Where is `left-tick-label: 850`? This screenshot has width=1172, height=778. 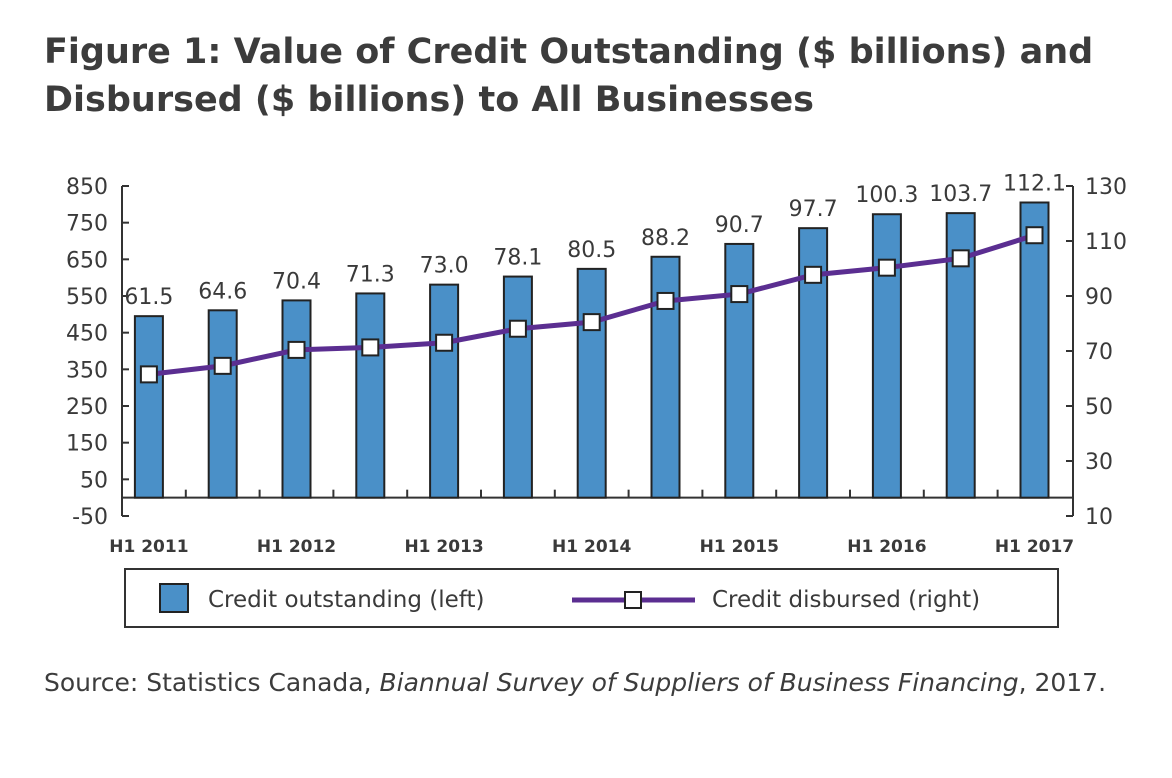
left-tick-label: 850 is located at coordinates (87, 187).